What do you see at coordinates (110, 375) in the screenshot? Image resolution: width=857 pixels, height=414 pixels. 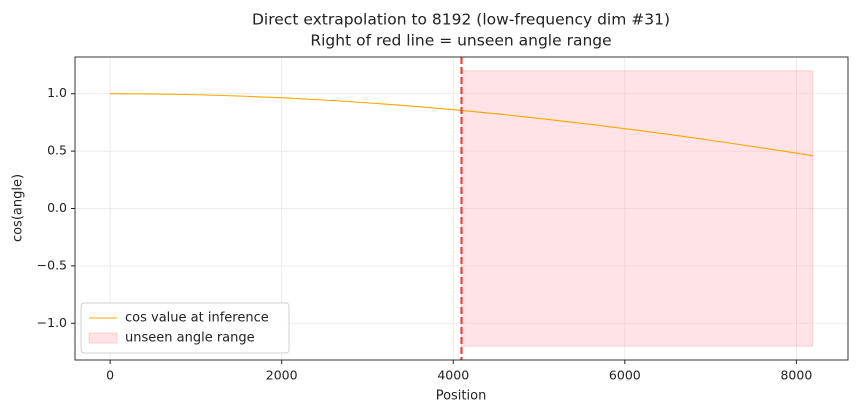 I see `x-tick-label: 0` at bounding box center [110, 375].